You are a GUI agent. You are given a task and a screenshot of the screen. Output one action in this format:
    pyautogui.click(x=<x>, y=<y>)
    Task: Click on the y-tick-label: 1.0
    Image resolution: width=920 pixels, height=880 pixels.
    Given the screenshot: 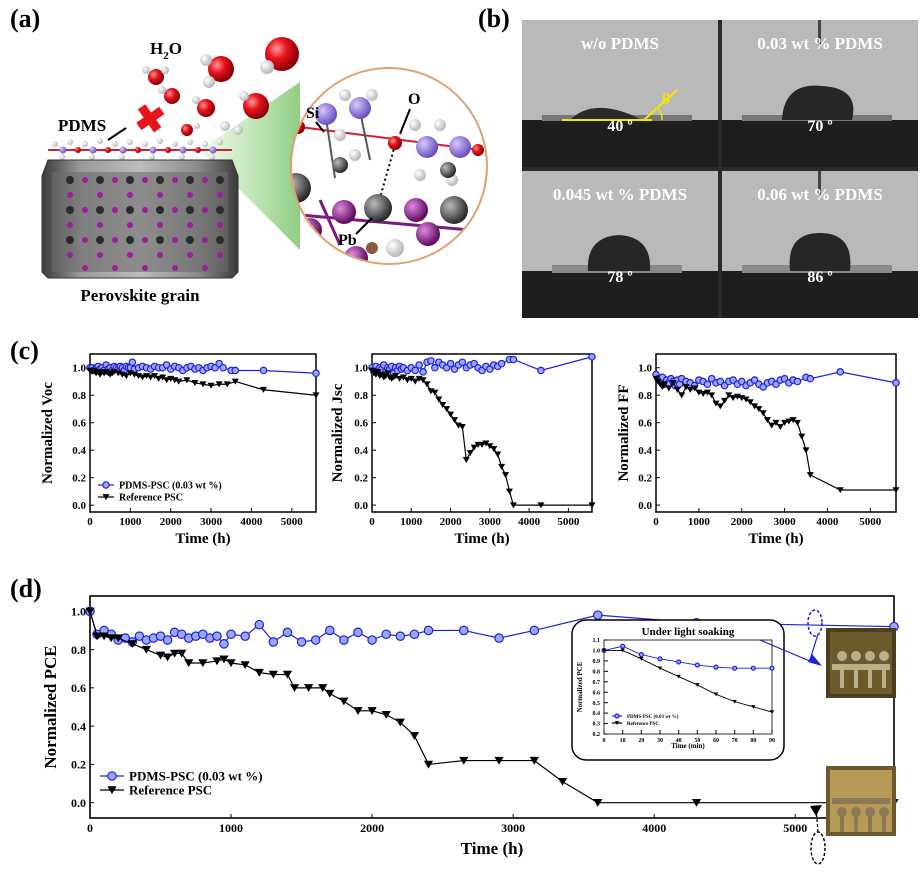 What is the action you would take?
    pyautogui.click(x=78, y=612)
    